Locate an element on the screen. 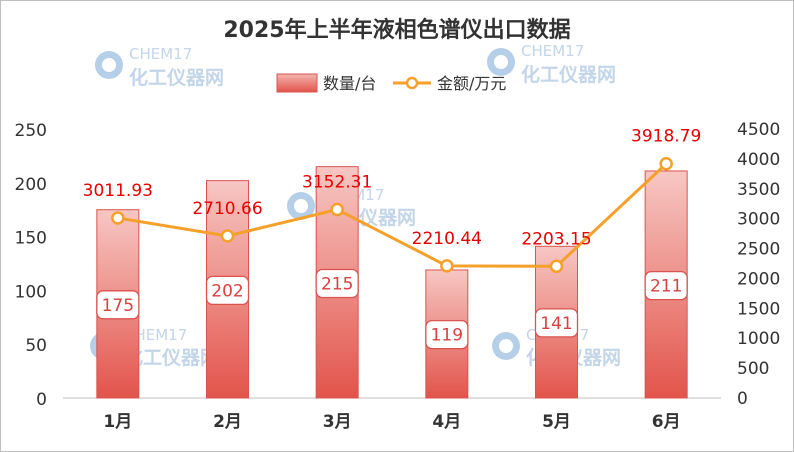 This screenshot has width=794, height=452. y-right-tick-label: 1500 is located at coordinates (758, 309).